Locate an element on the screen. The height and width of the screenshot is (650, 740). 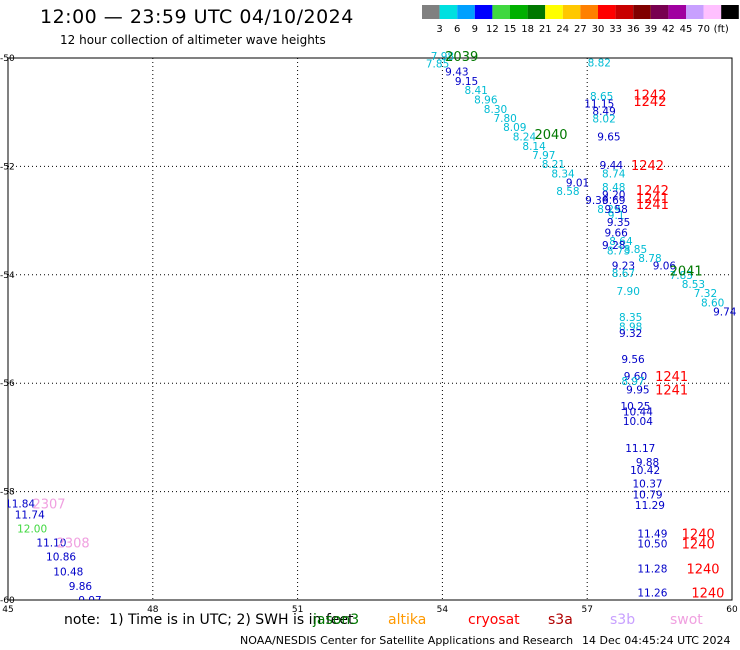
colorbar-tick-label: 9 is located at coordinates (475, 29).